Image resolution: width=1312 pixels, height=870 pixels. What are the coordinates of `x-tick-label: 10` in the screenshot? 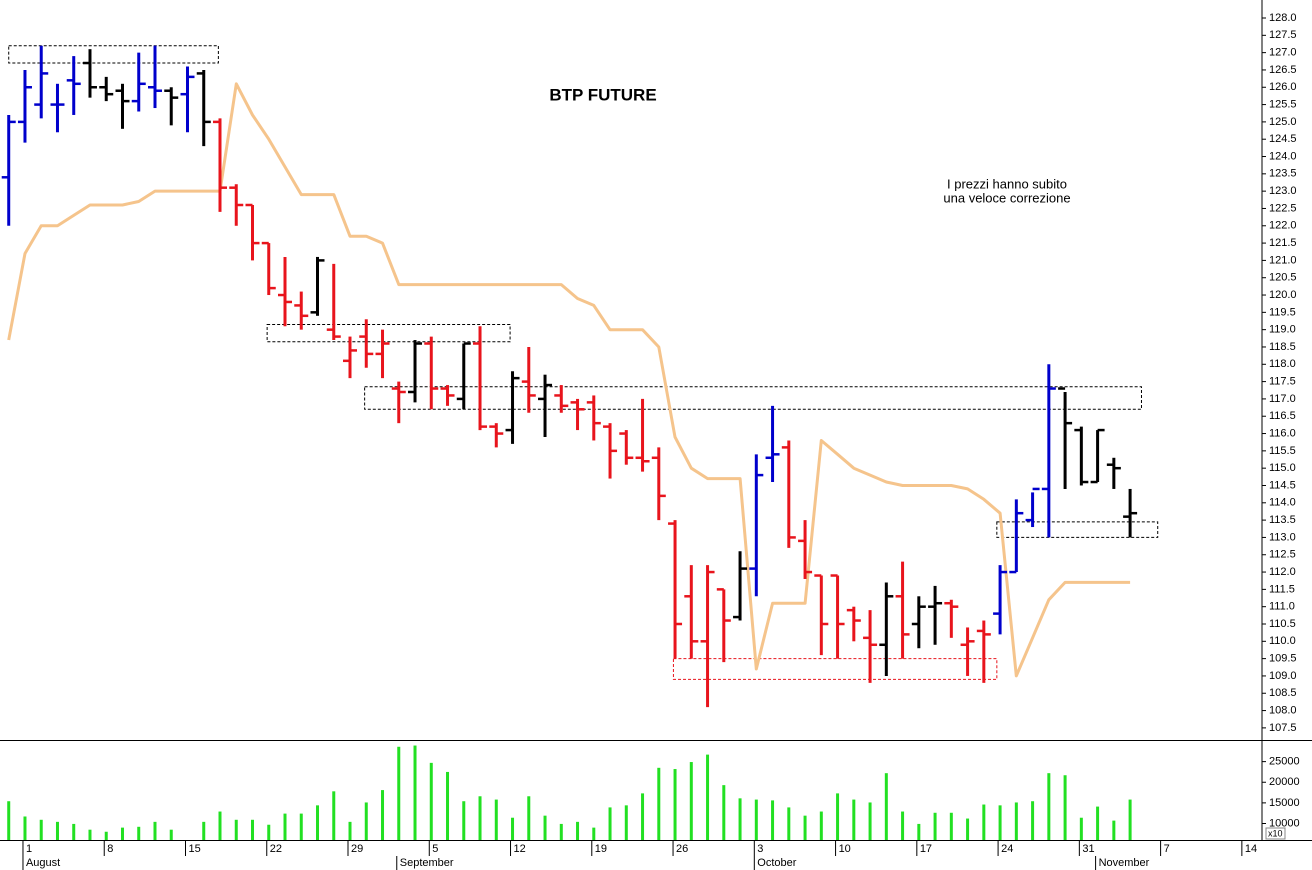 It's located at (845, 849).